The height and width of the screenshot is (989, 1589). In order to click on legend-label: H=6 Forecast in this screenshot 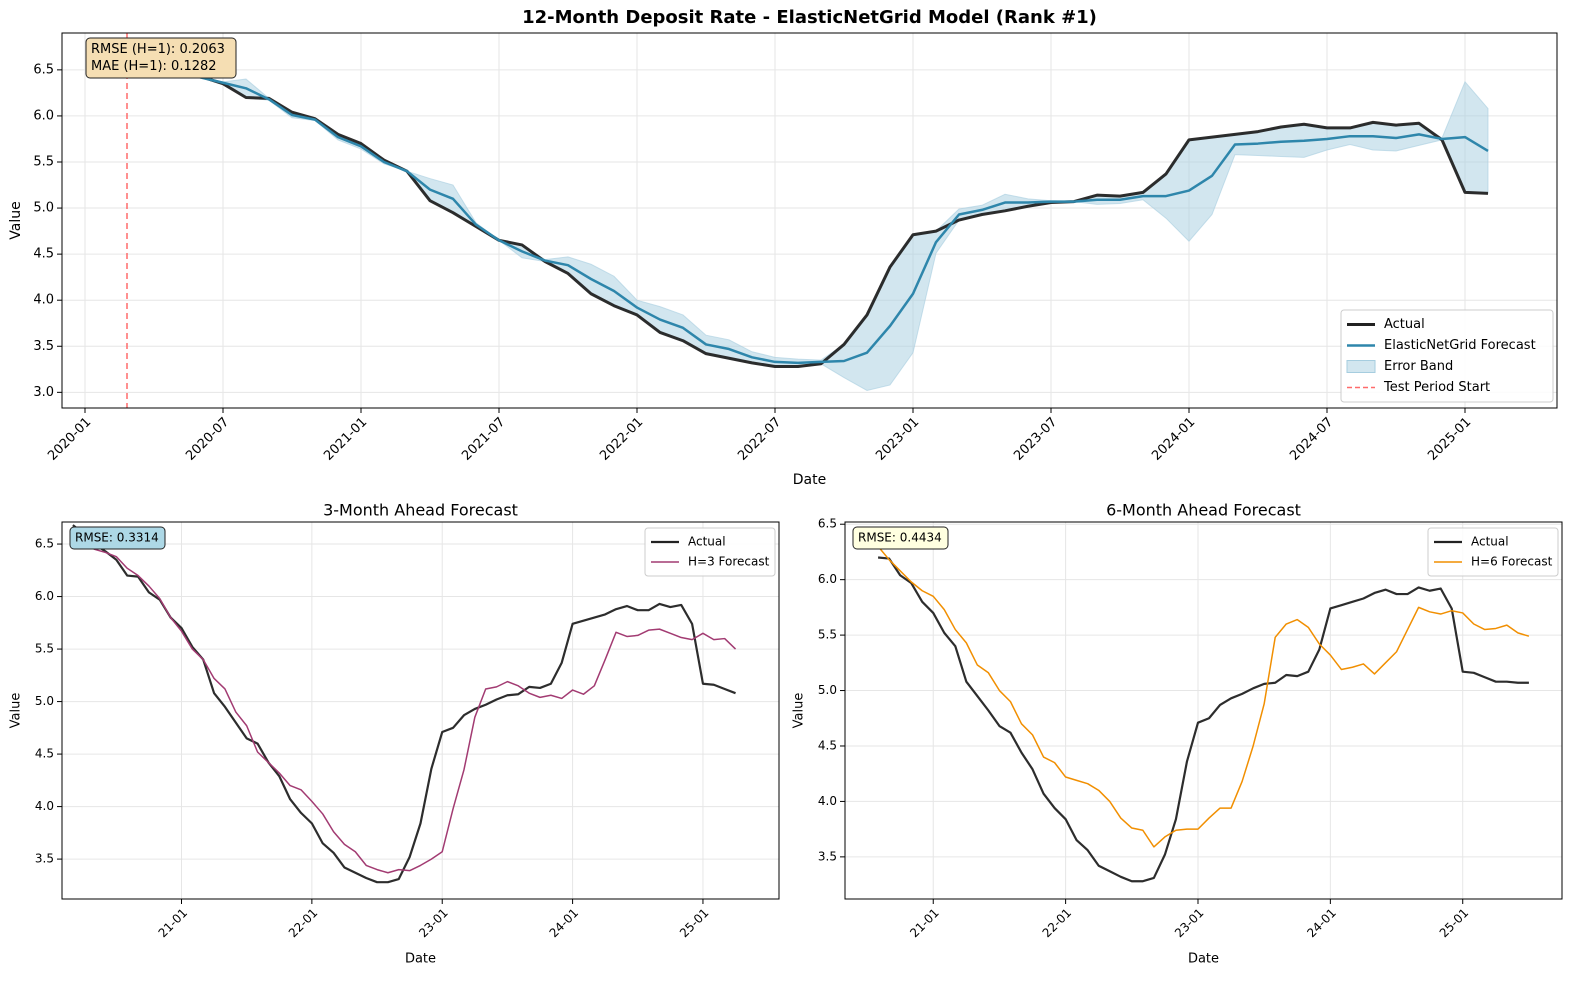, I will do `click(1512, 562)`.